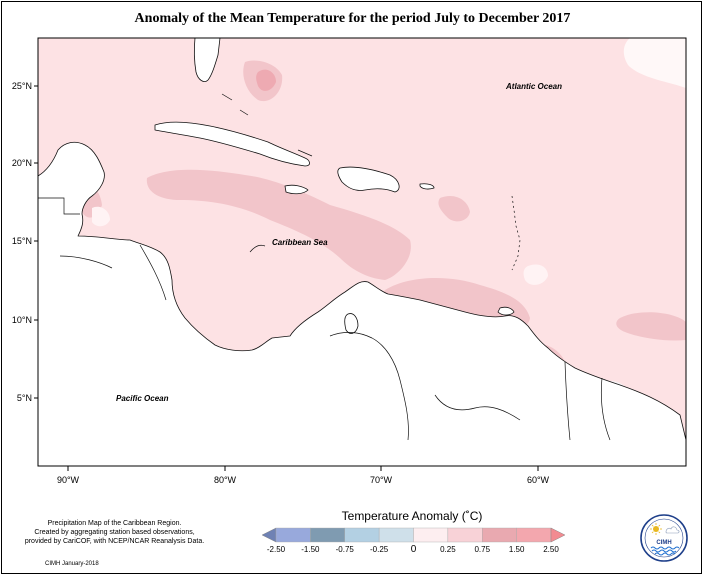  What do you see at coordinates (267, 125) in the screenshot?
I see `bahamas-outline` at bounding box center [267, 125].